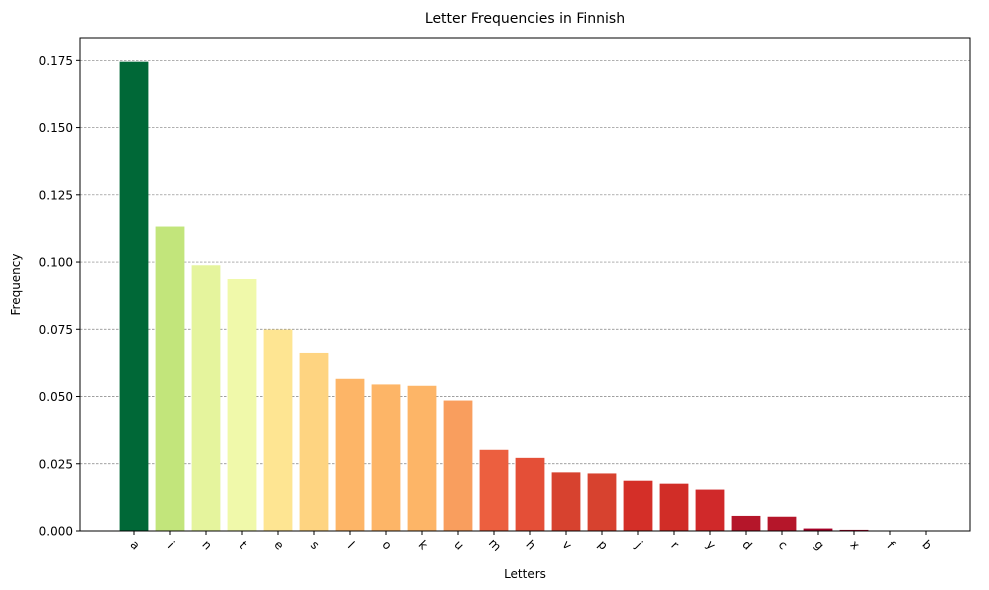 The image size is (989, 590). What do you see at coordinates (458, 465) in the screenshot?
I see `bar-u` at bounding box center [458, 465].